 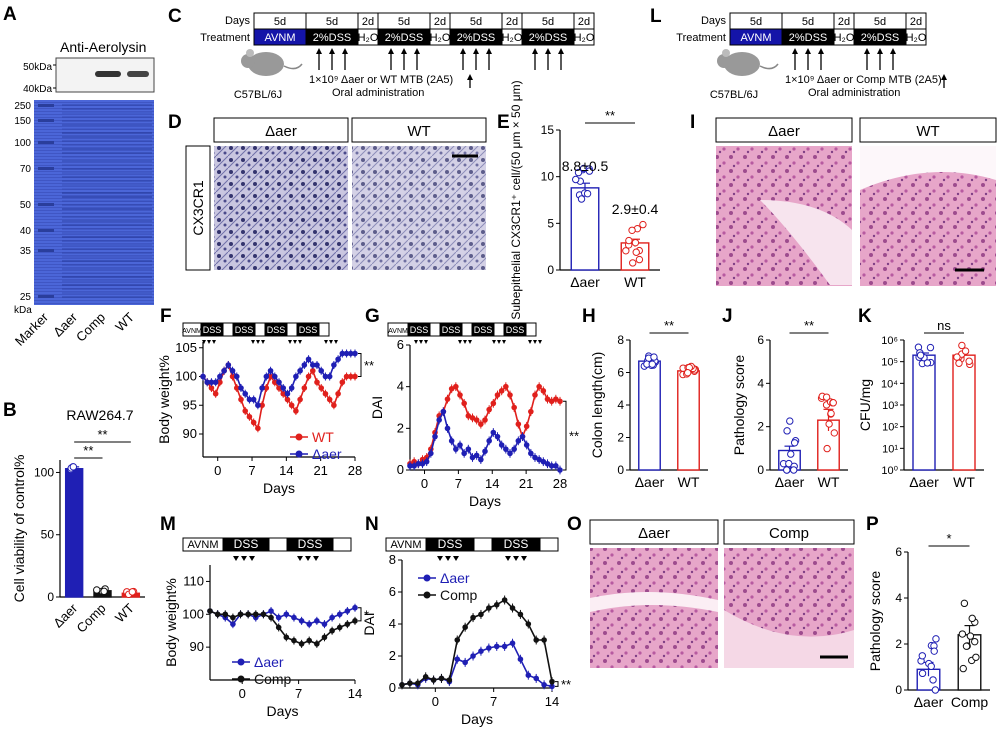 I want to click on y-tick-label: 10¹, so click(x=890, y=449).